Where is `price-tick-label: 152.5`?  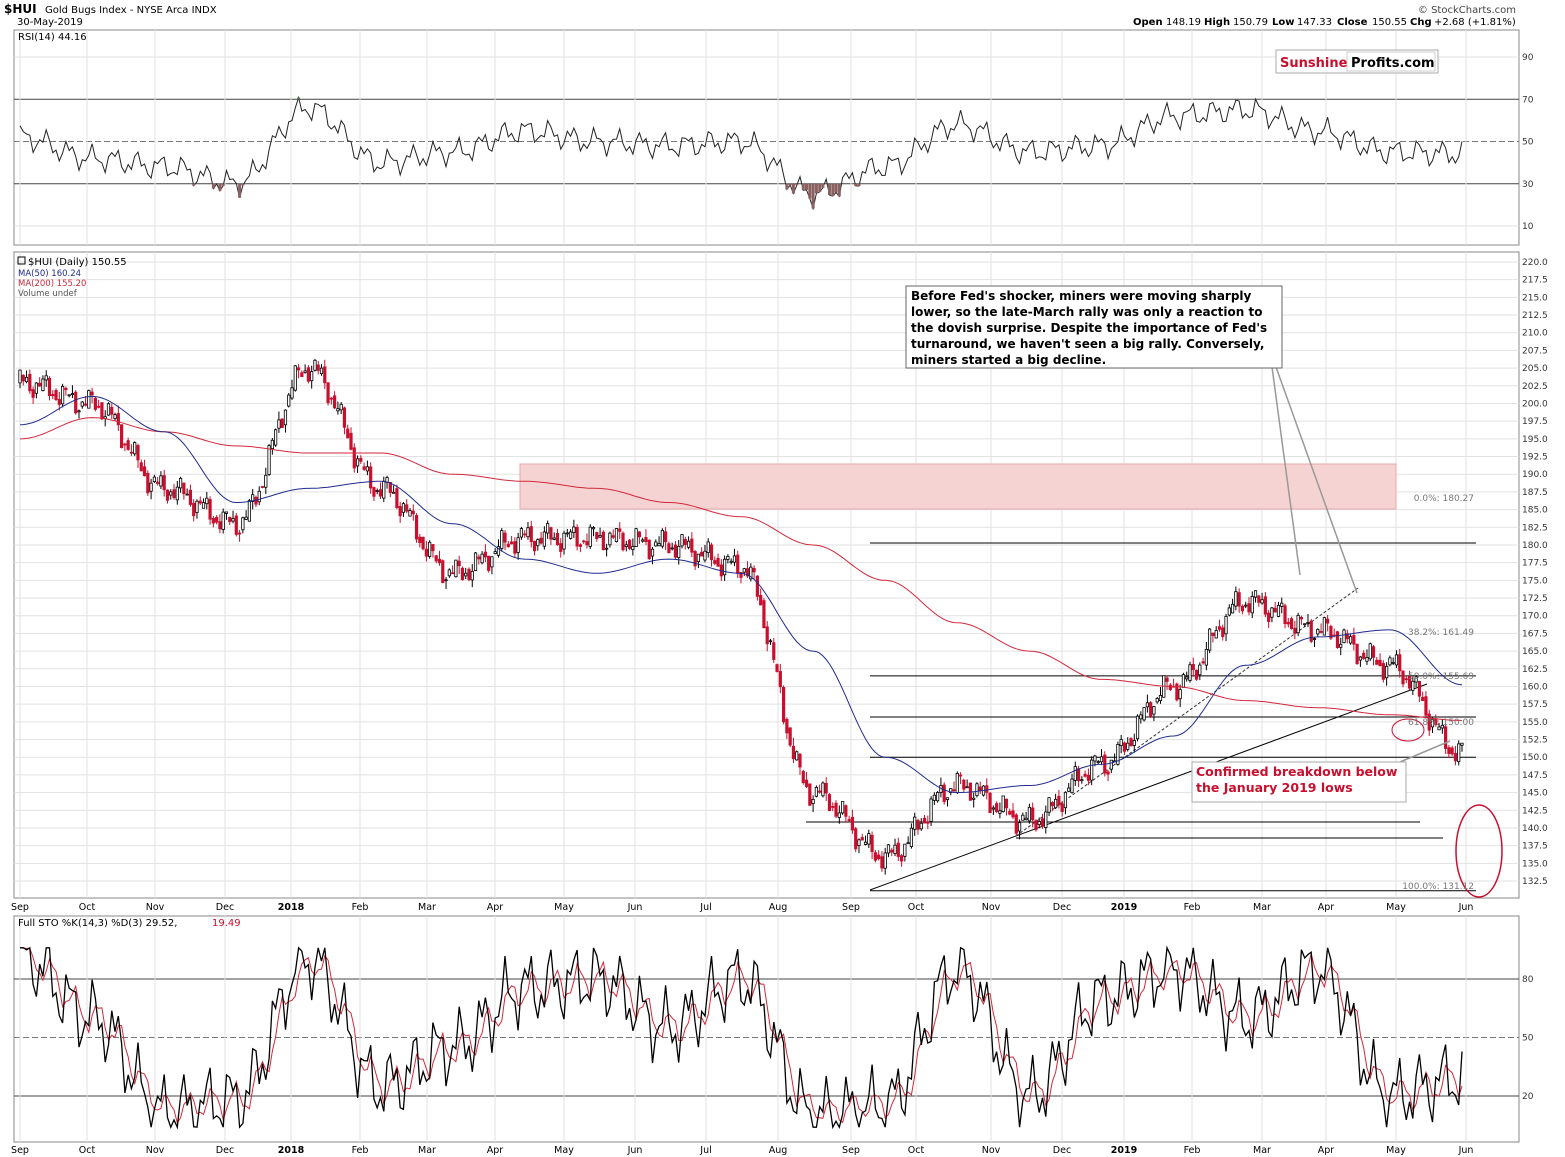
price-tick-label: 152.5 is located at coordinates (1535, 741).